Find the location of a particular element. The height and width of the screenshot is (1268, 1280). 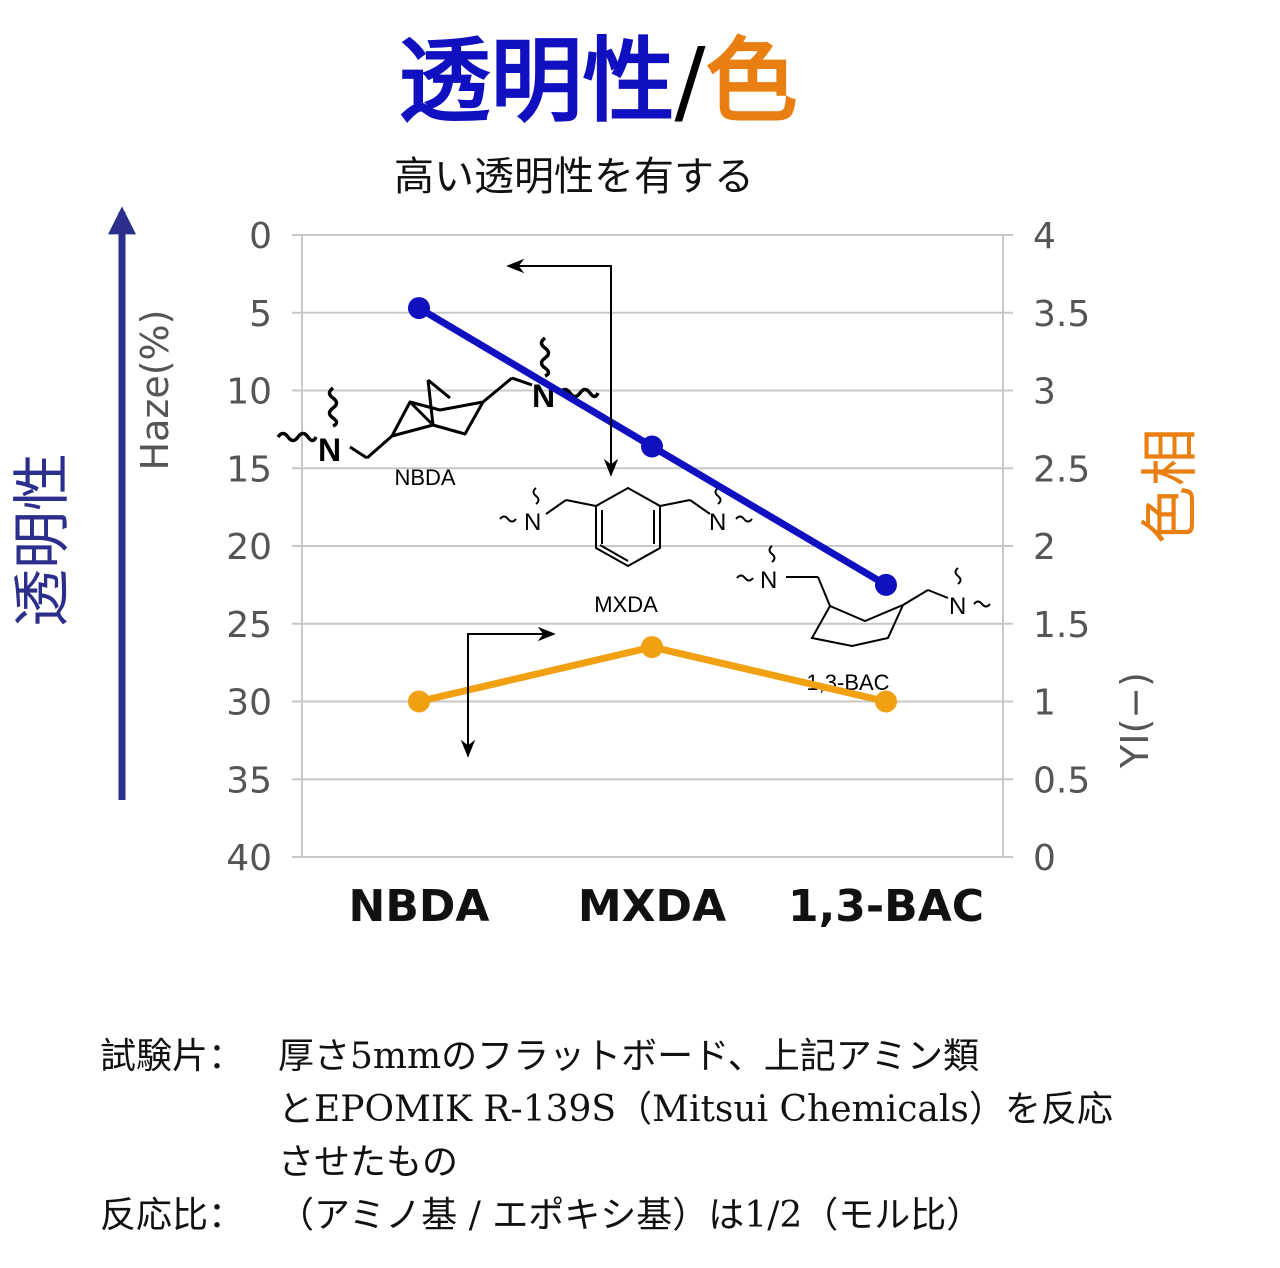

y-axis-label: Haze(%) is located at coordinates (155, 390).